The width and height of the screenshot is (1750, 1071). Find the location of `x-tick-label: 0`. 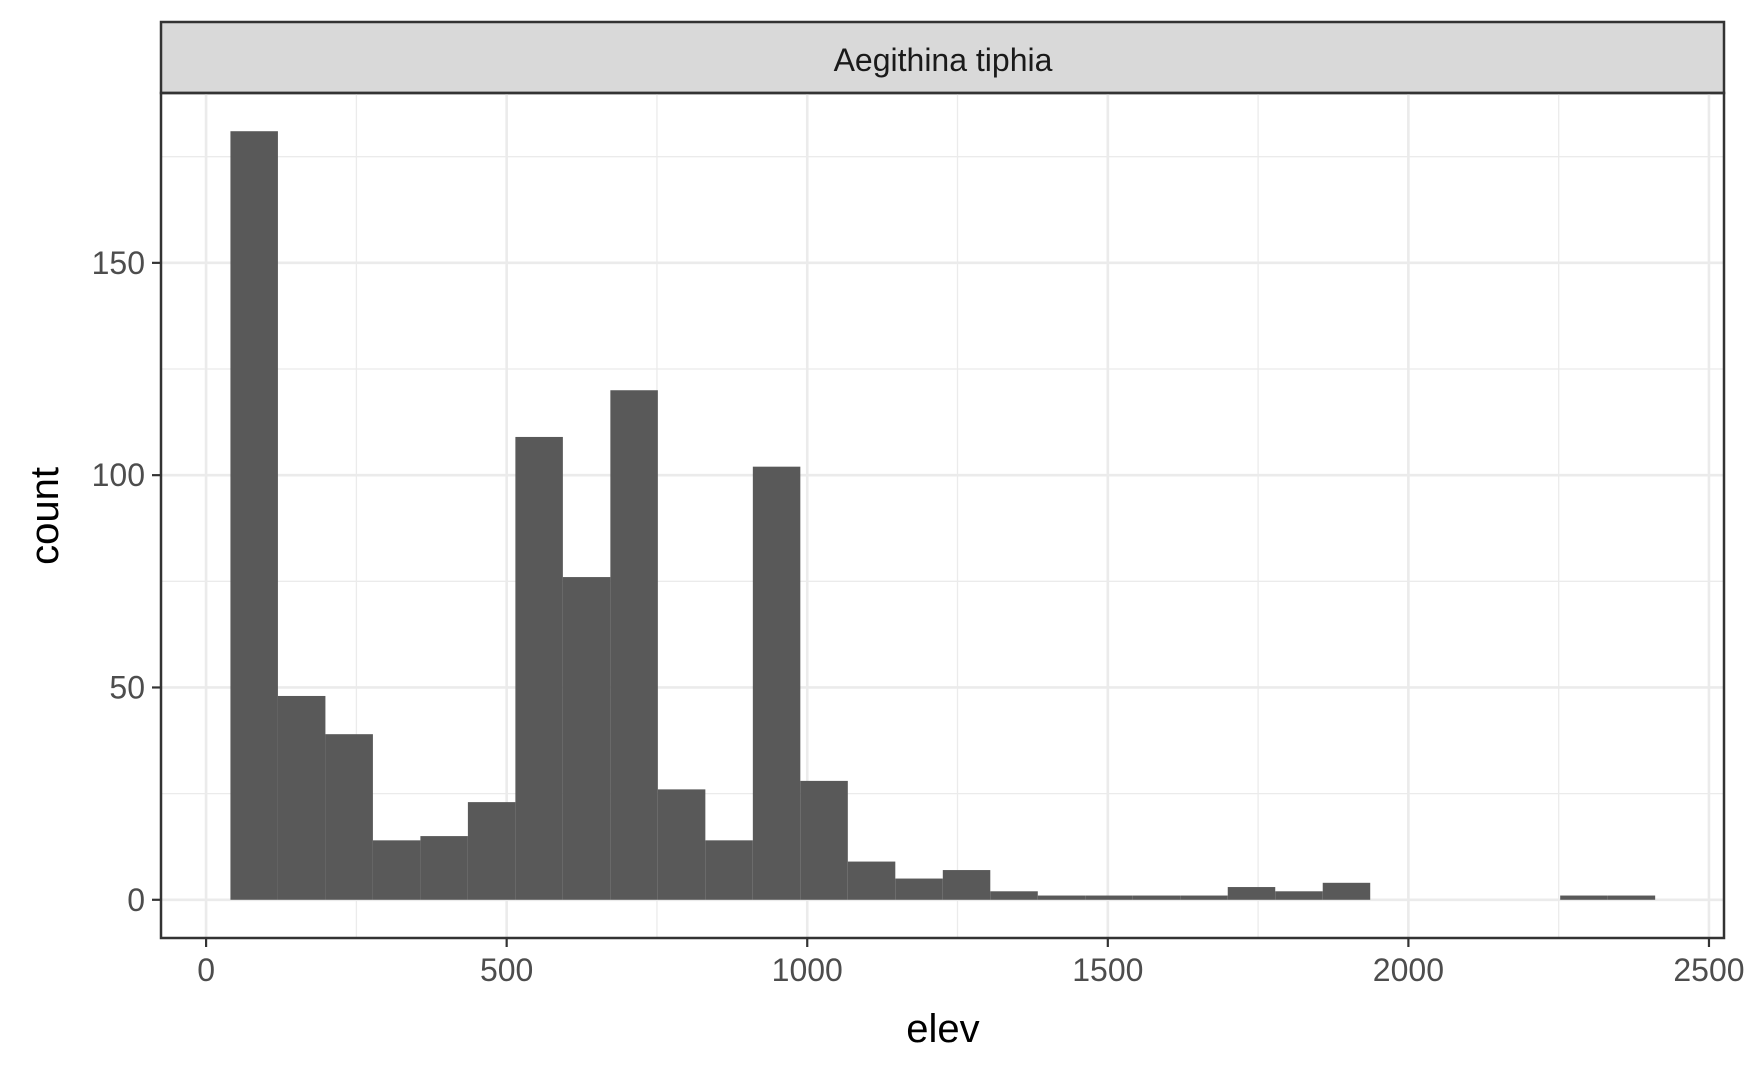

x-tick-label: 0 is located at coordinates (206, 970).